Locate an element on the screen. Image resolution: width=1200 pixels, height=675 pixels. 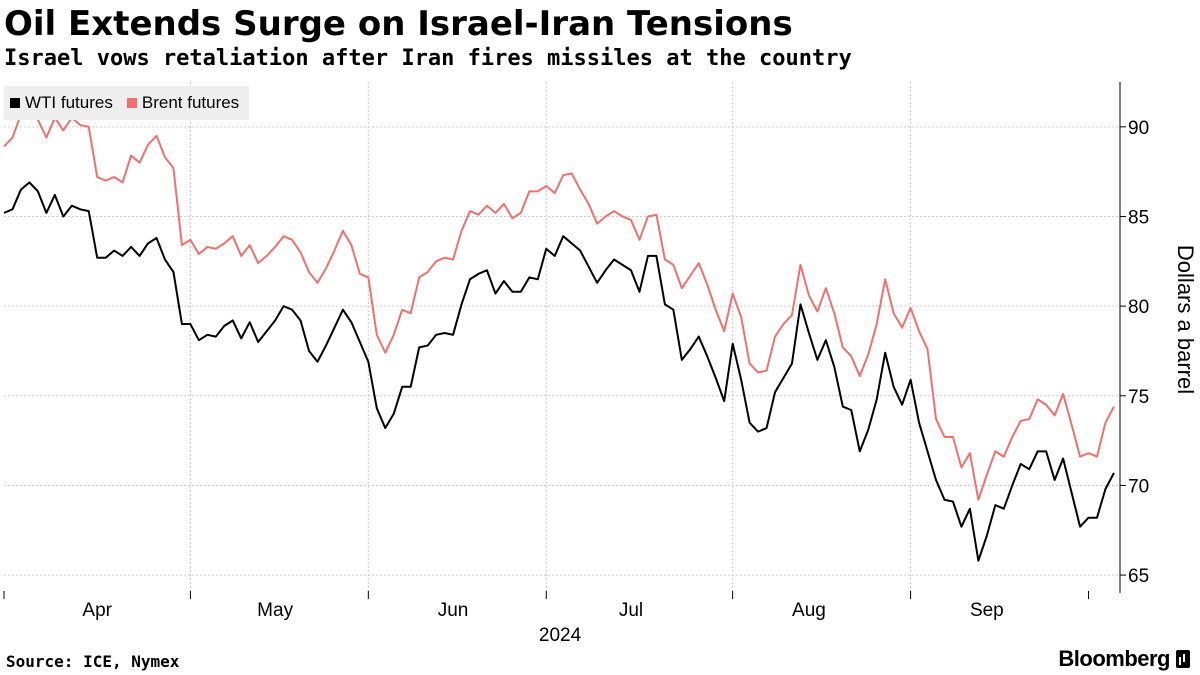
legend-label-wti: WTI futures is located at coordinates (69, 102).